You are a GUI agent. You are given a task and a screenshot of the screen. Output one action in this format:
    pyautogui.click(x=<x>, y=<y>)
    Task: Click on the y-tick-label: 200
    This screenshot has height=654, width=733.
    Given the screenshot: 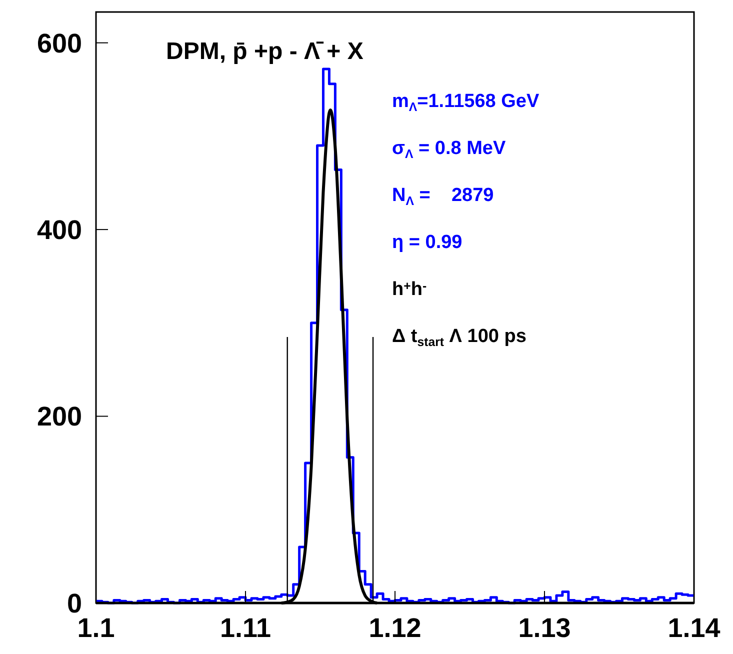 What is the action you would take?
    pyautogui.click(x=59, y=417)
    